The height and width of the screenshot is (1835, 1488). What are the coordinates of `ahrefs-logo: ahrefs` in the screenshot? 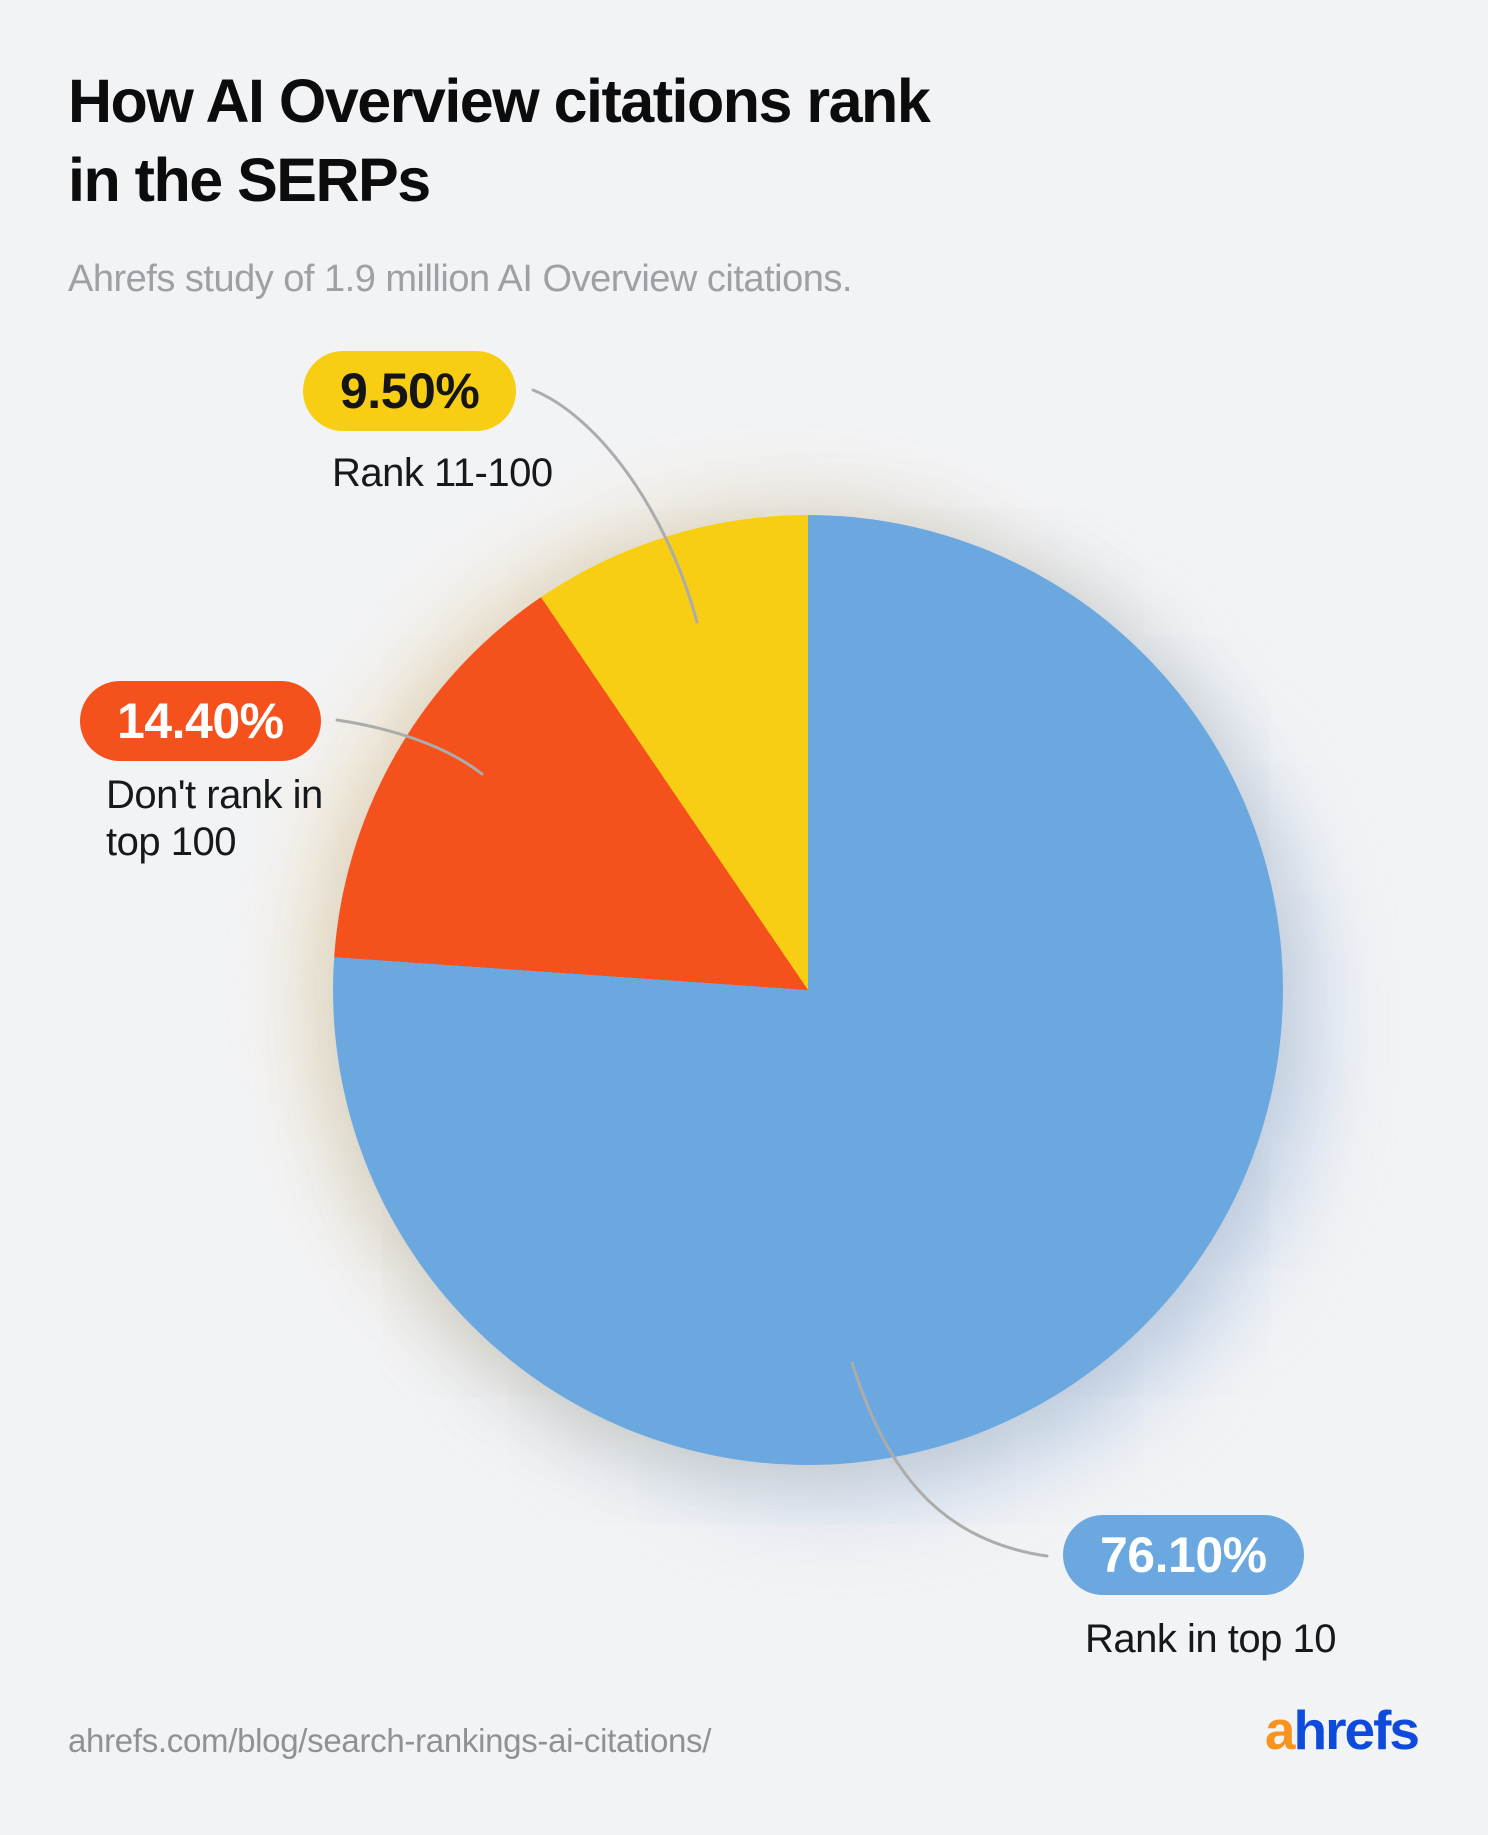 It's located at (1342, 1730).